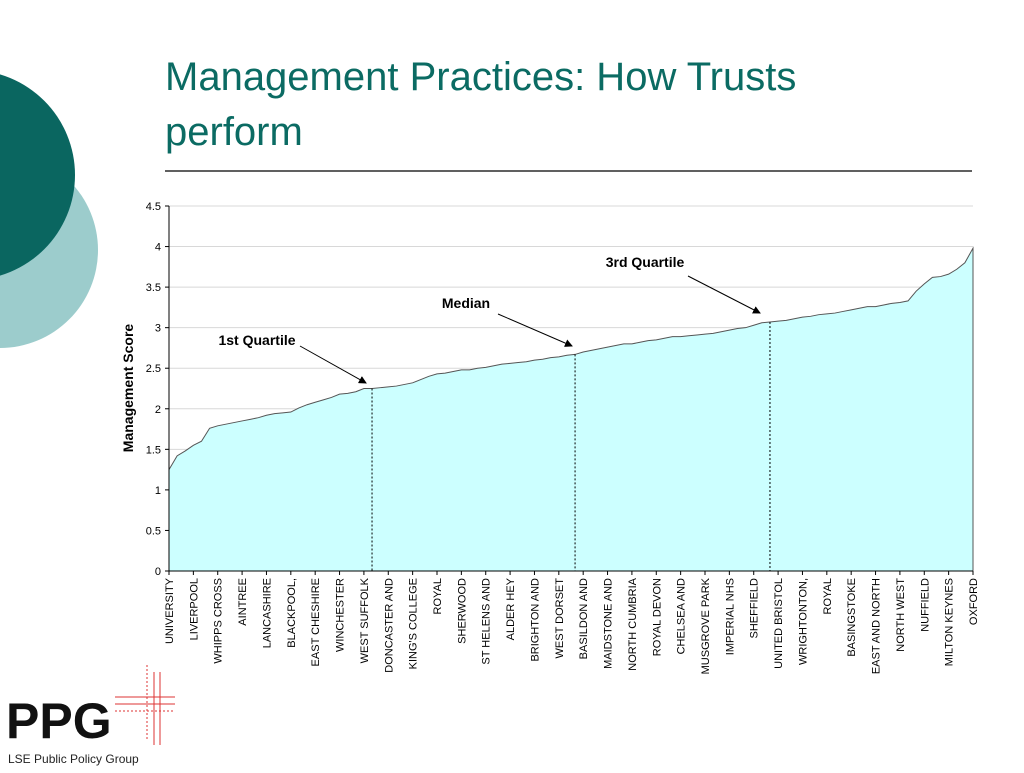 The width and height of the screenshot is (1024, 773). What do you see at coordinates (267, 613) in the screenshot?
I see `x-tick-label: LANCASHIRE` at bounding box center [267, 613].